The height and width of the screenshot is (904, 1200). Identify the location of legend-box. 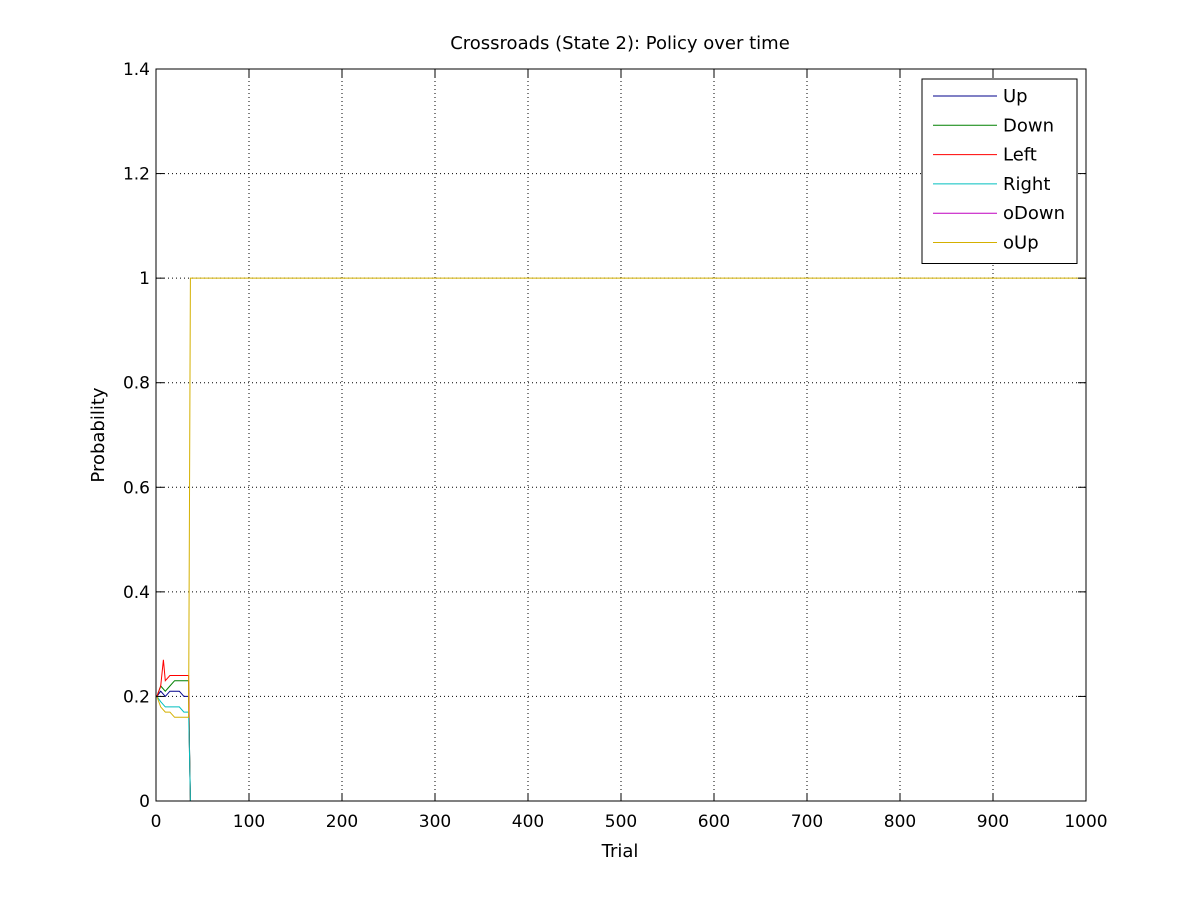
(999, 171).